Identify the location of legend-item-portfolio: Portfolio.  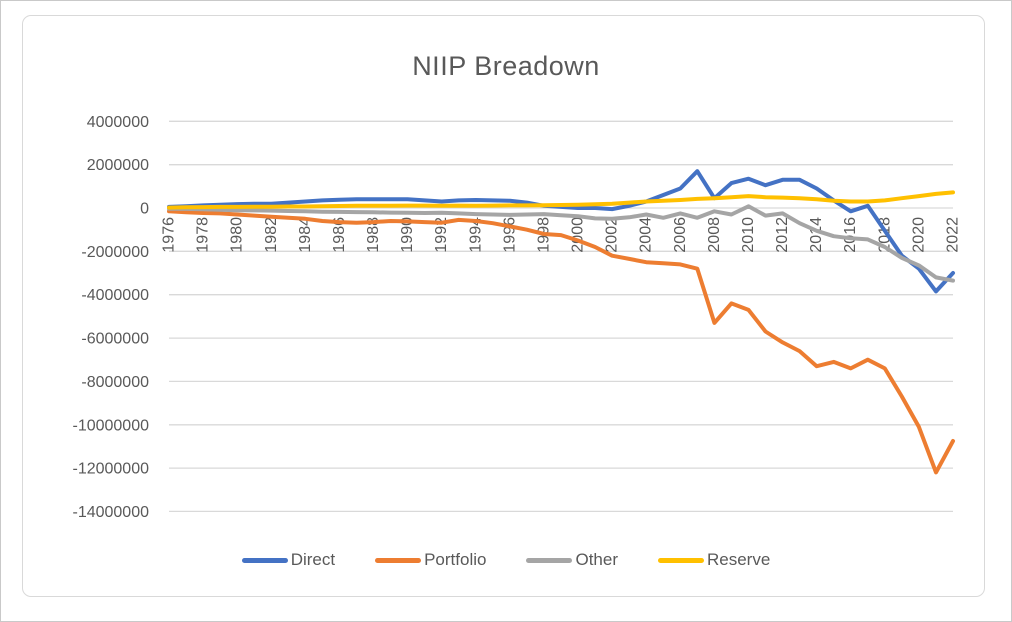
(430, 560).